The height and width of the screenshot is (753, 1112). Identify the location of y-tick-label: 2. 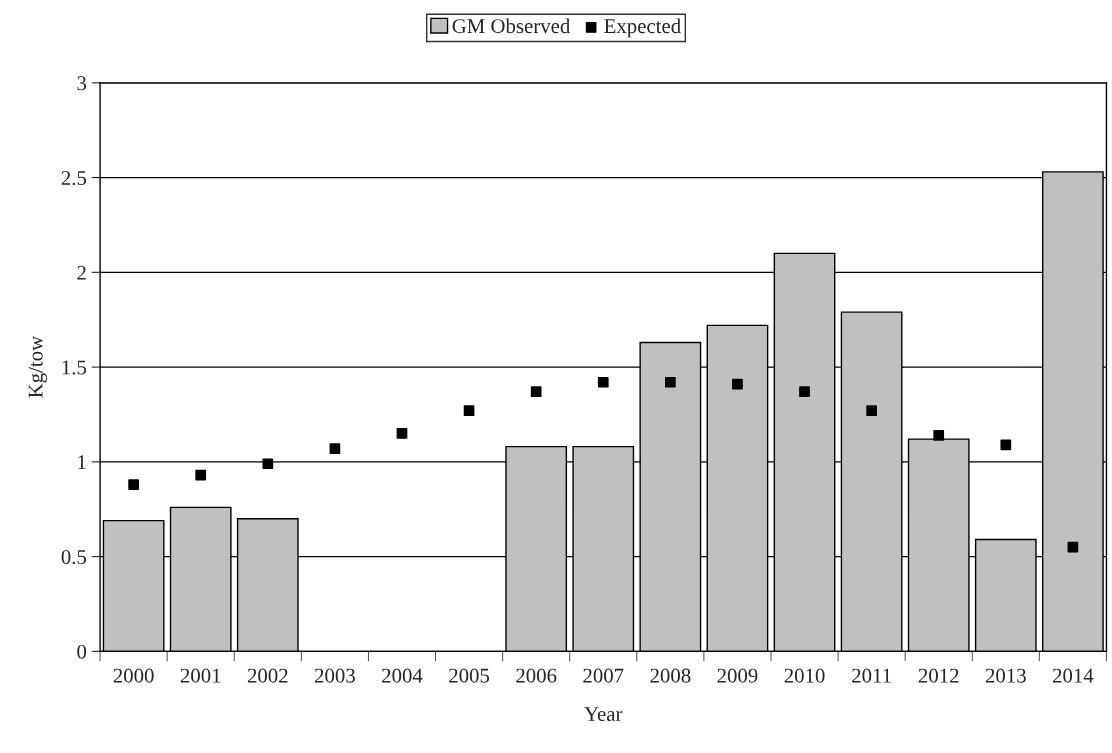
(81, 272).